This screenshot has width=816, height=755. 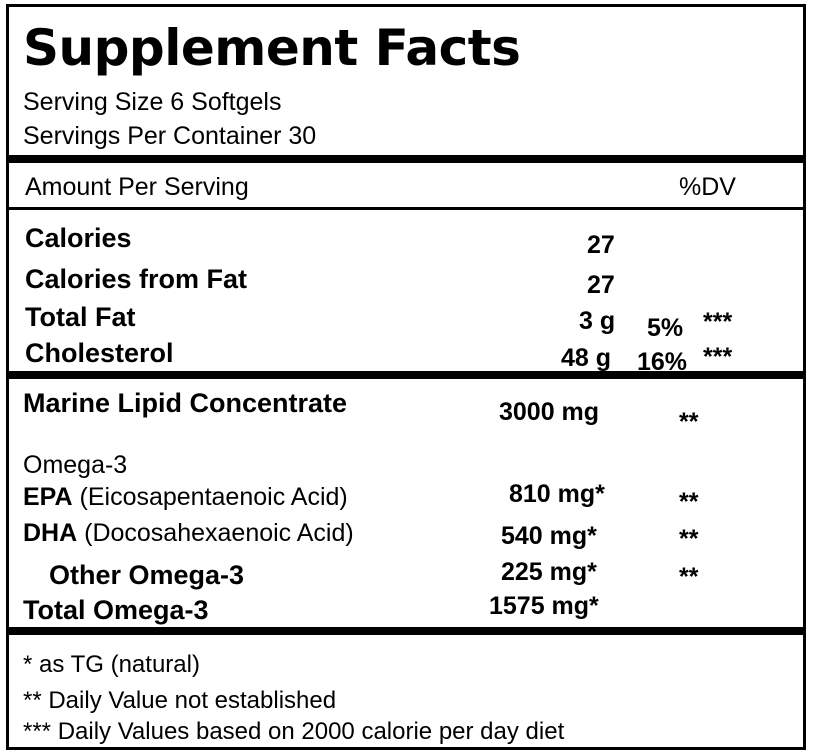 I want to click on amount-per-serving-header: Amount Per Serving, so click(x=137, y=187).